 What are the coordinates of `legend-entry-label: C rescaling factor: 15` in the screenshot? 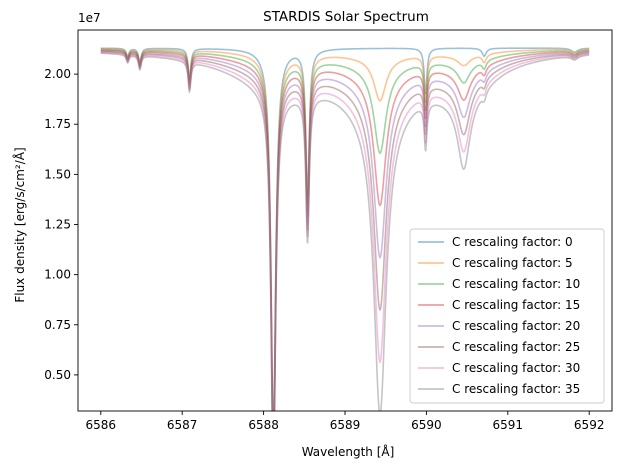 It's located at (516, 305).